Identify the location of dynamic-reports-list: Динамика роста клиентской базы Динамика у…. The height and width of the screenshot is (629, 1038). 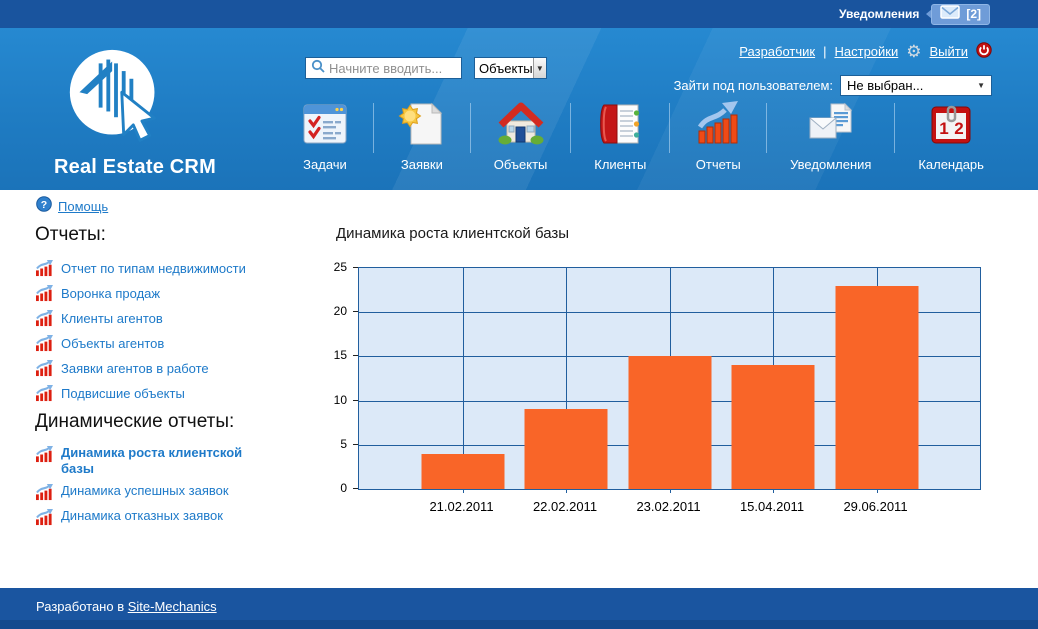
(153, 486).